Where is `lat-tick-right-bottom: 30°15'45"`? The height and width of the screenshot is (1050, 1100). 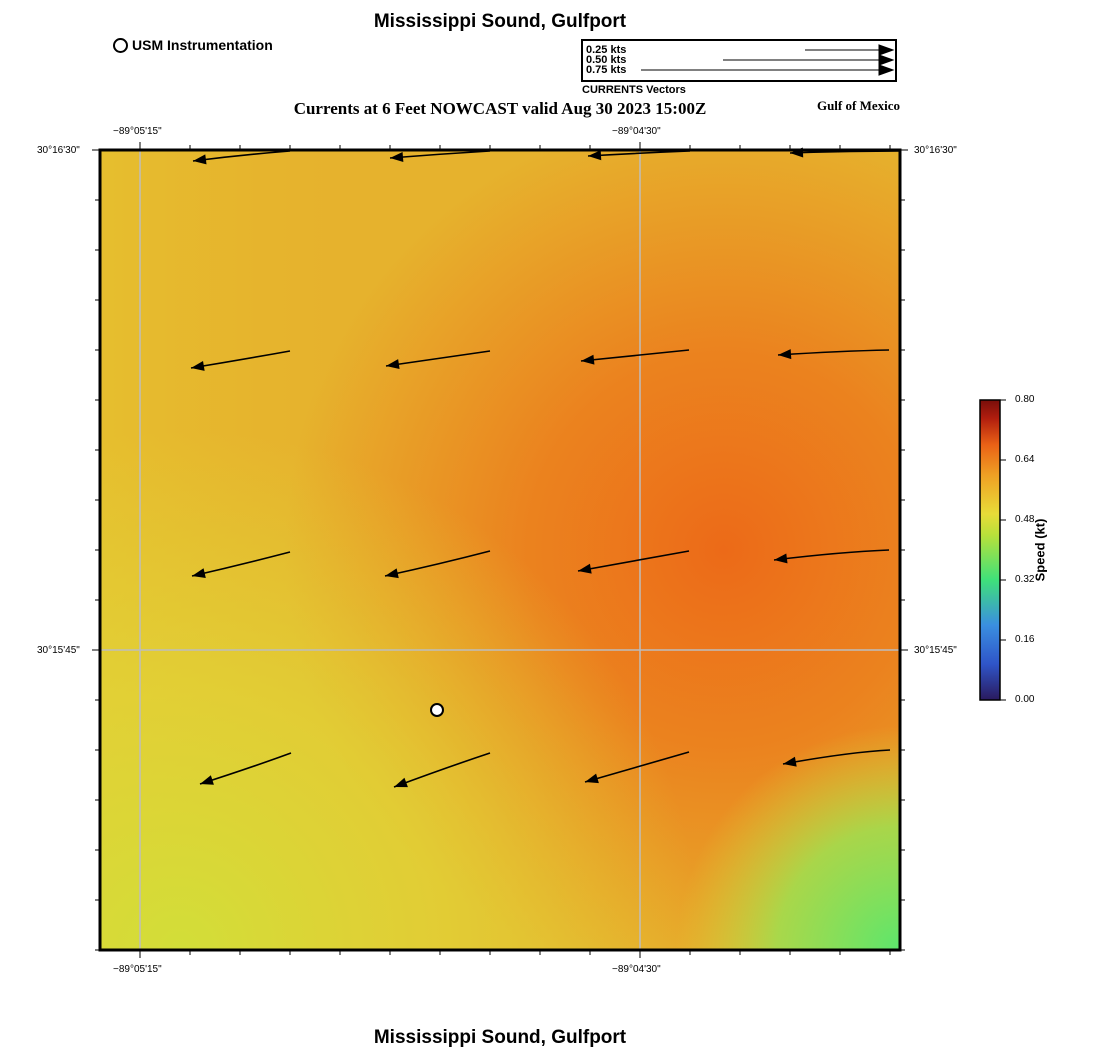 lat-tick-right-bottom: 30°15'45" is located at coordinates (935, 650).